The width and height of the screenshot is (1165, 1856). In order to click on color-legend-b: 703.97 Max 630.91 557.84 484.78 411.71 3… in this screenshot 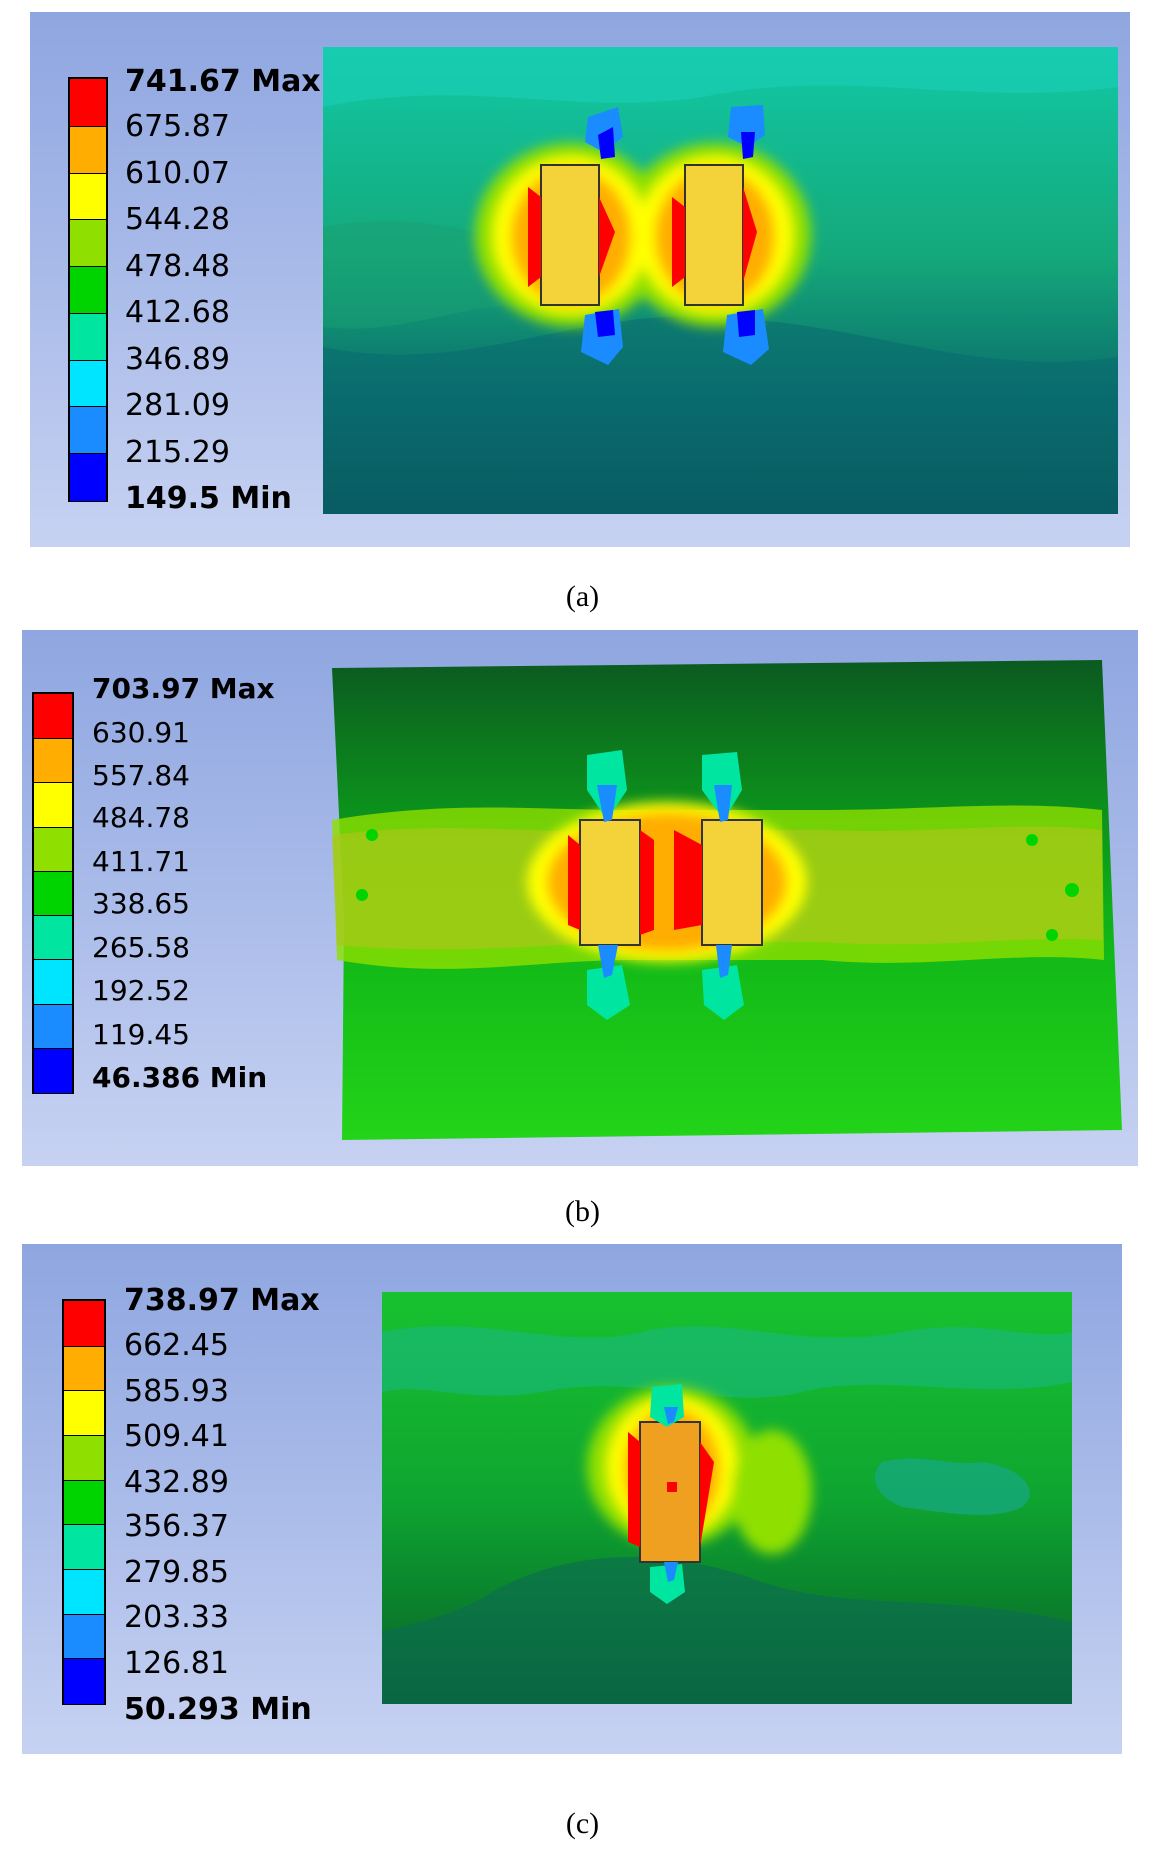, I will do `click(162, 905)`.